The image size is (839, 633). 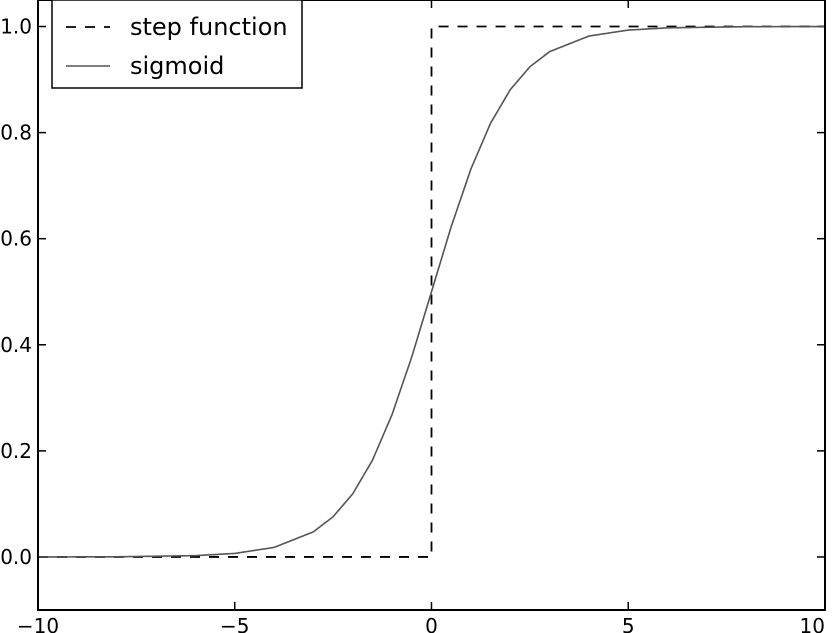 I want to click on y-tick-label: 0.8, so click(x=16, y=133).